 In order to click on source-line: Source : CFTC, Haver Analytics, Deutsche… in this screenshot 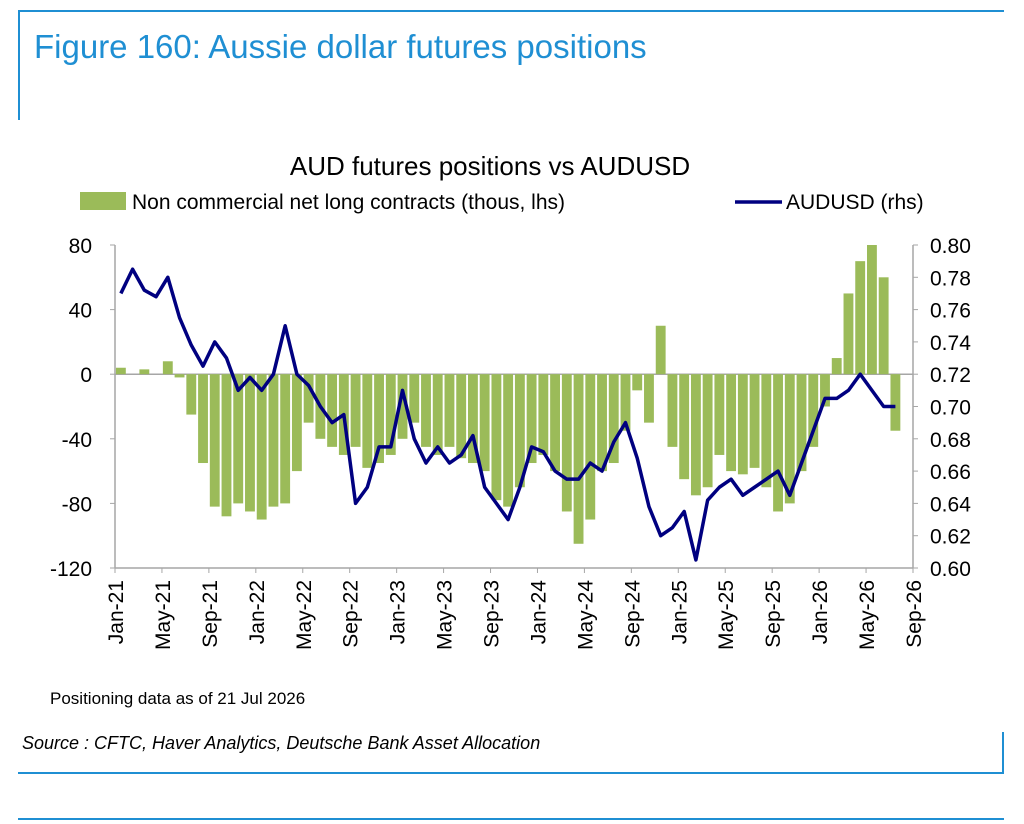, I will do `click(281, 743)`.